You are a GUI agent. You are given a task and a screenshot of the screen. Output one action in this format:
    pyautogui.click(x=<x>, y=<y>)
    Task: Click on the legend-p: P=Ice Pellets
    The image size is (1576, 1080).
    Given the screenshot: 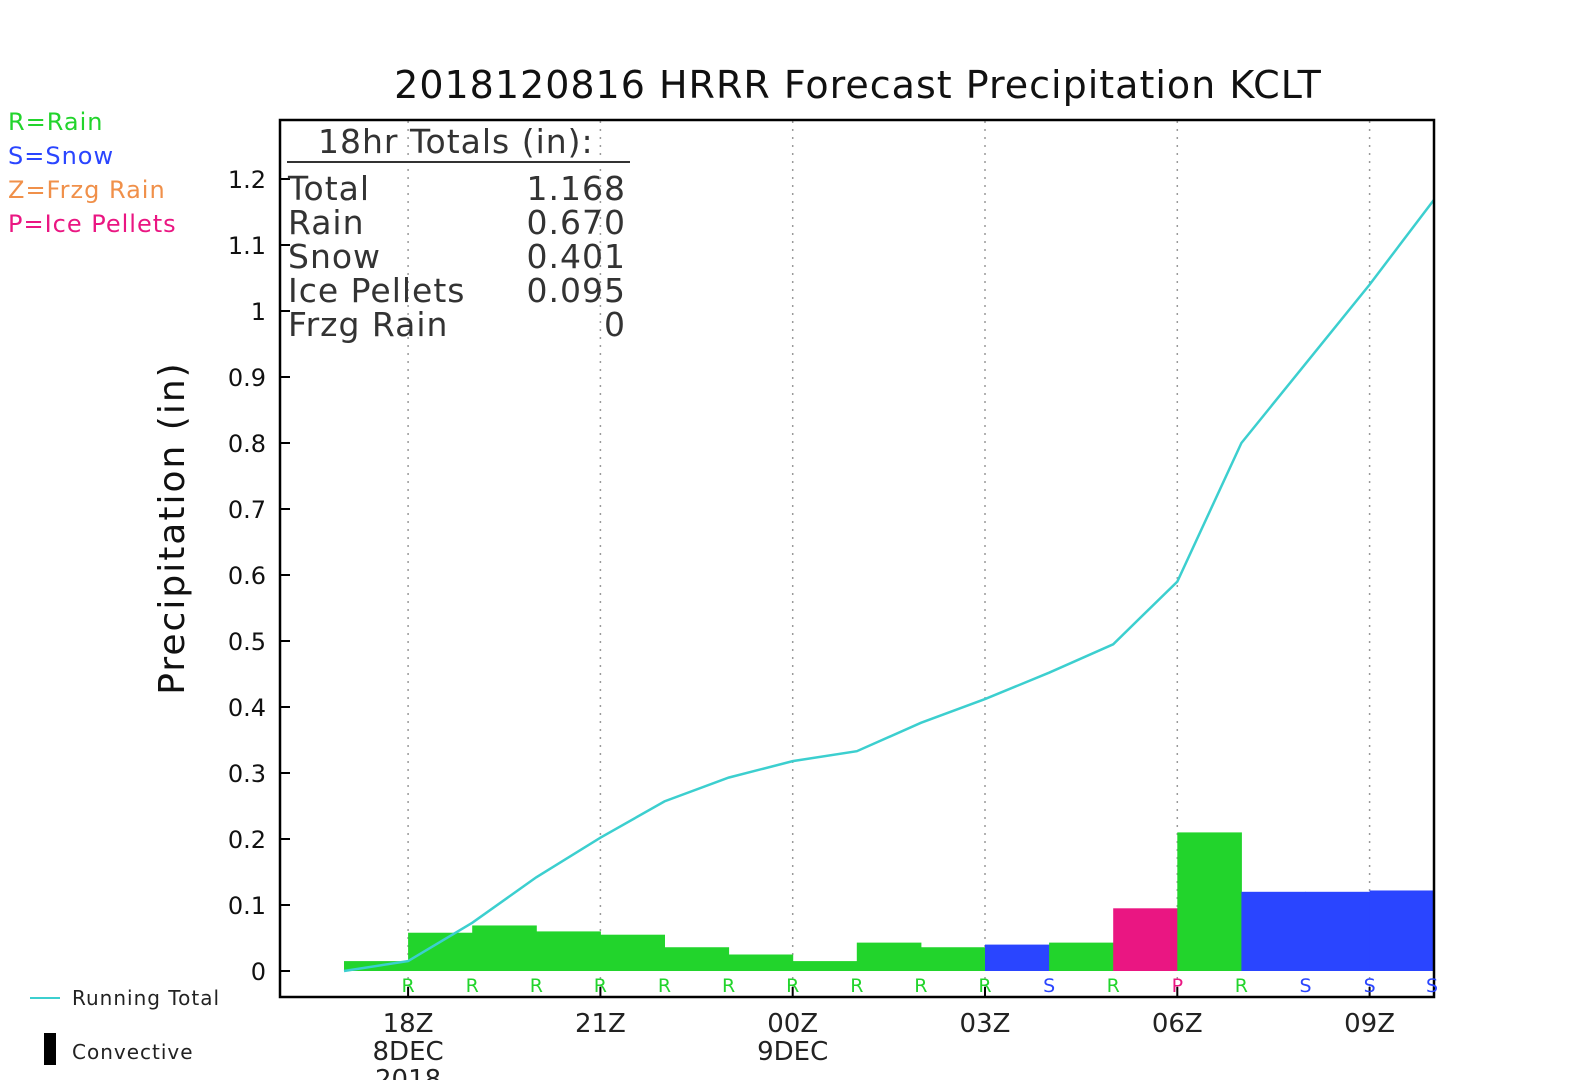 What is the action you would take?
    pyautogui.click(x=92, y=224)
    